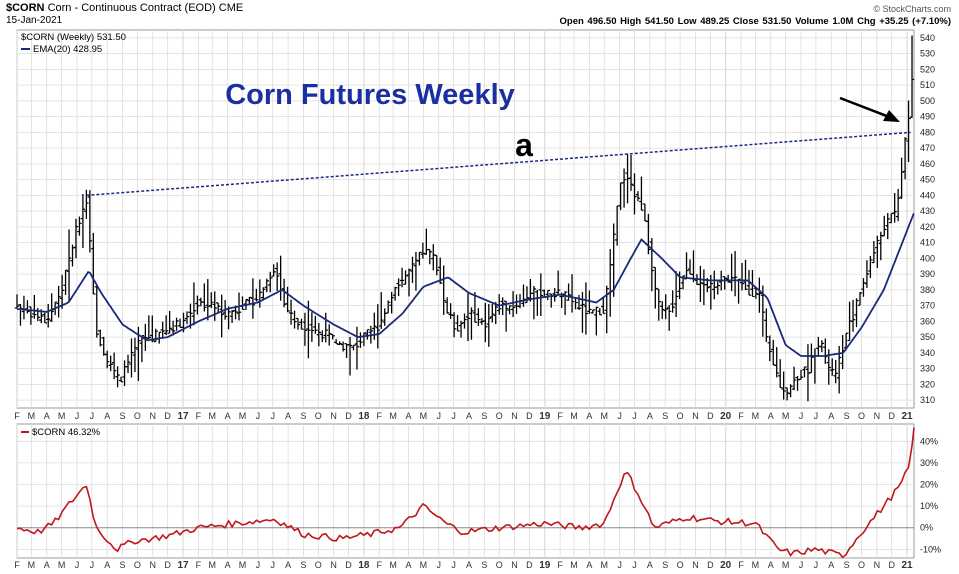 The height and width of the screenshot is (574, 959). What do you see at coordinates (927, 85) in the screenshot?
I see `y-tick-label: 510` at bounding box center [927, 85].